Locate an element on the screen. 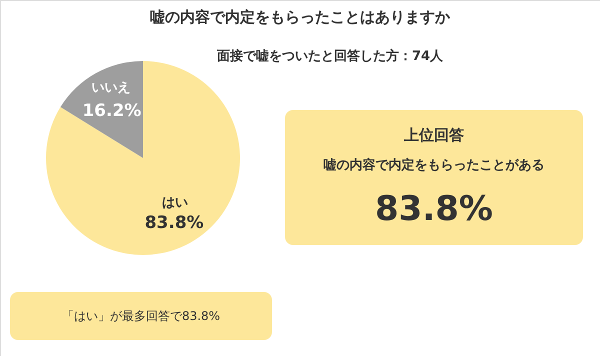 Image resolution: width=600 pixels, height=356 pixels. slice-label: はい is located at coordinates (175, 203).